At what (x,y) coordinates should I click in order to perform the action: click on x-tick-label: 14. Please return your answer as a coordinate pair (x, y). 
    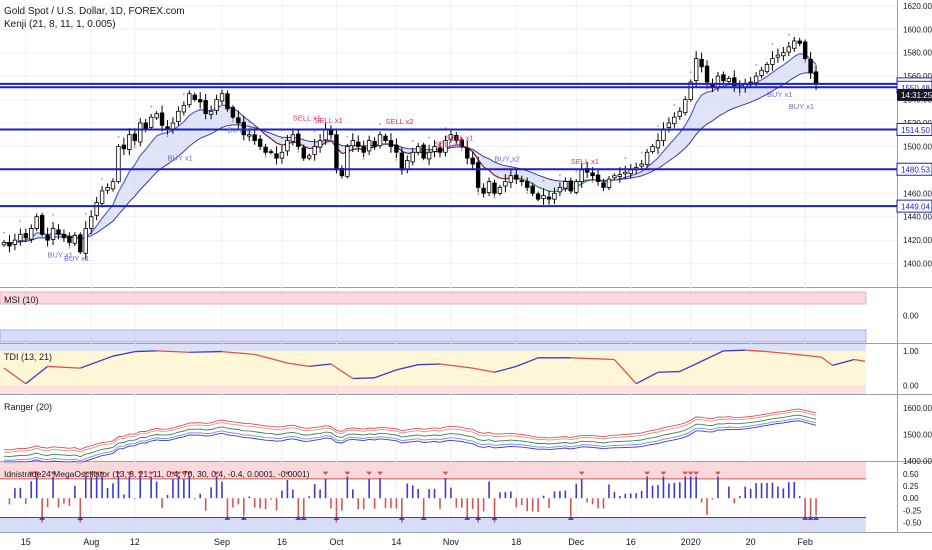
    Looking at the image, I should click on (396, 542).